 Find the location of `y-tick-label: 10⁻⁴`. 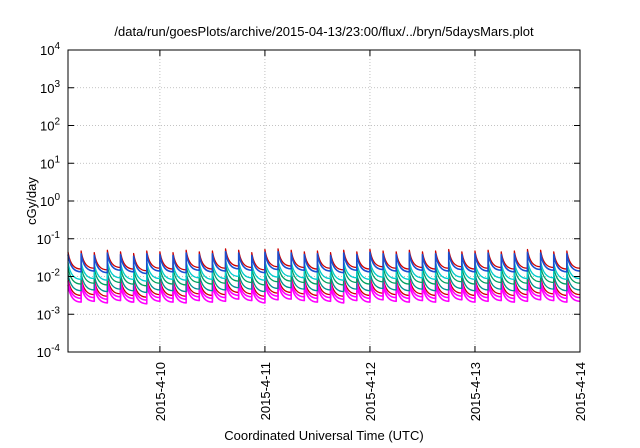

y-tick-label: 10⁻⁴ is located at coordinates (49, 351).